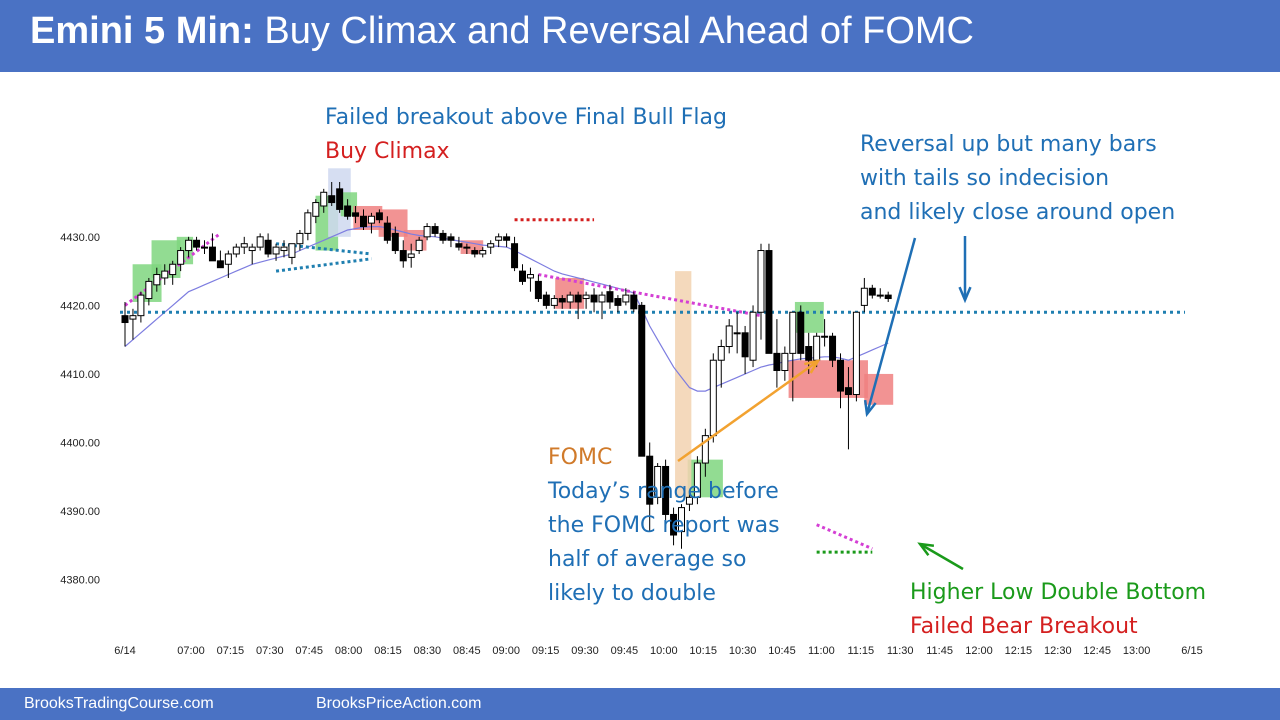 Image resolution: width=1280 pixels, height=720 pixels. What do you see at coordinates (231, 651) in the screenshot?
I see `x-tick-label: 07:15` at bounding box center [231, 651].